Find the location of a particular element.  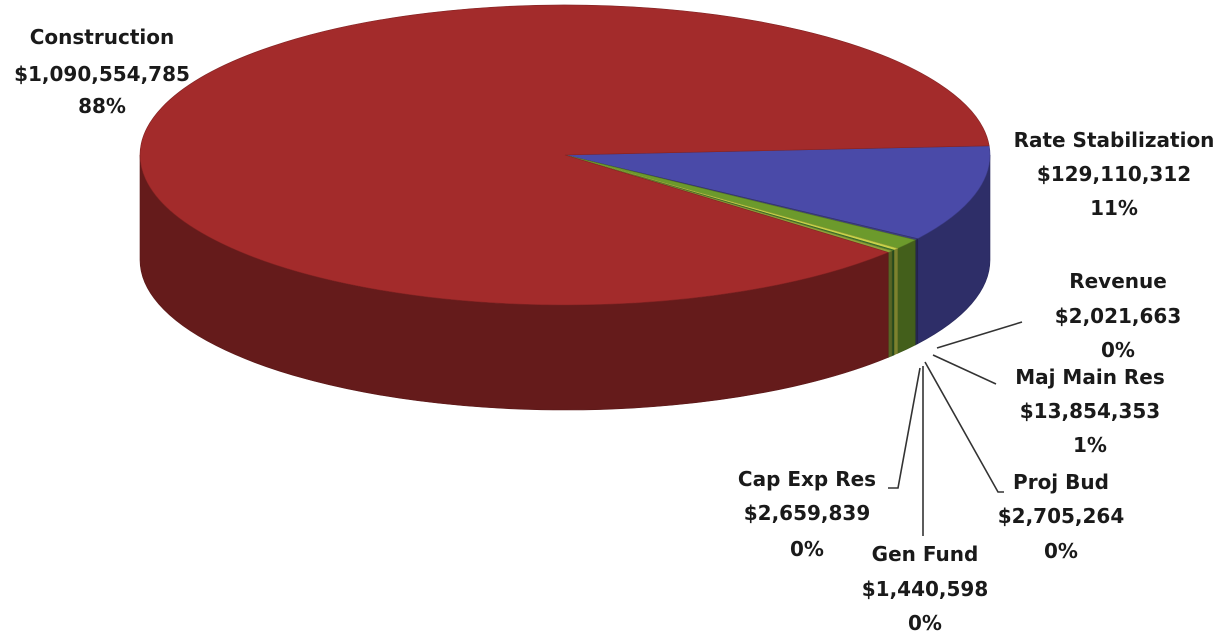

slice-value-revenue: $2,021,663 is located at coordinates (1118, 316).